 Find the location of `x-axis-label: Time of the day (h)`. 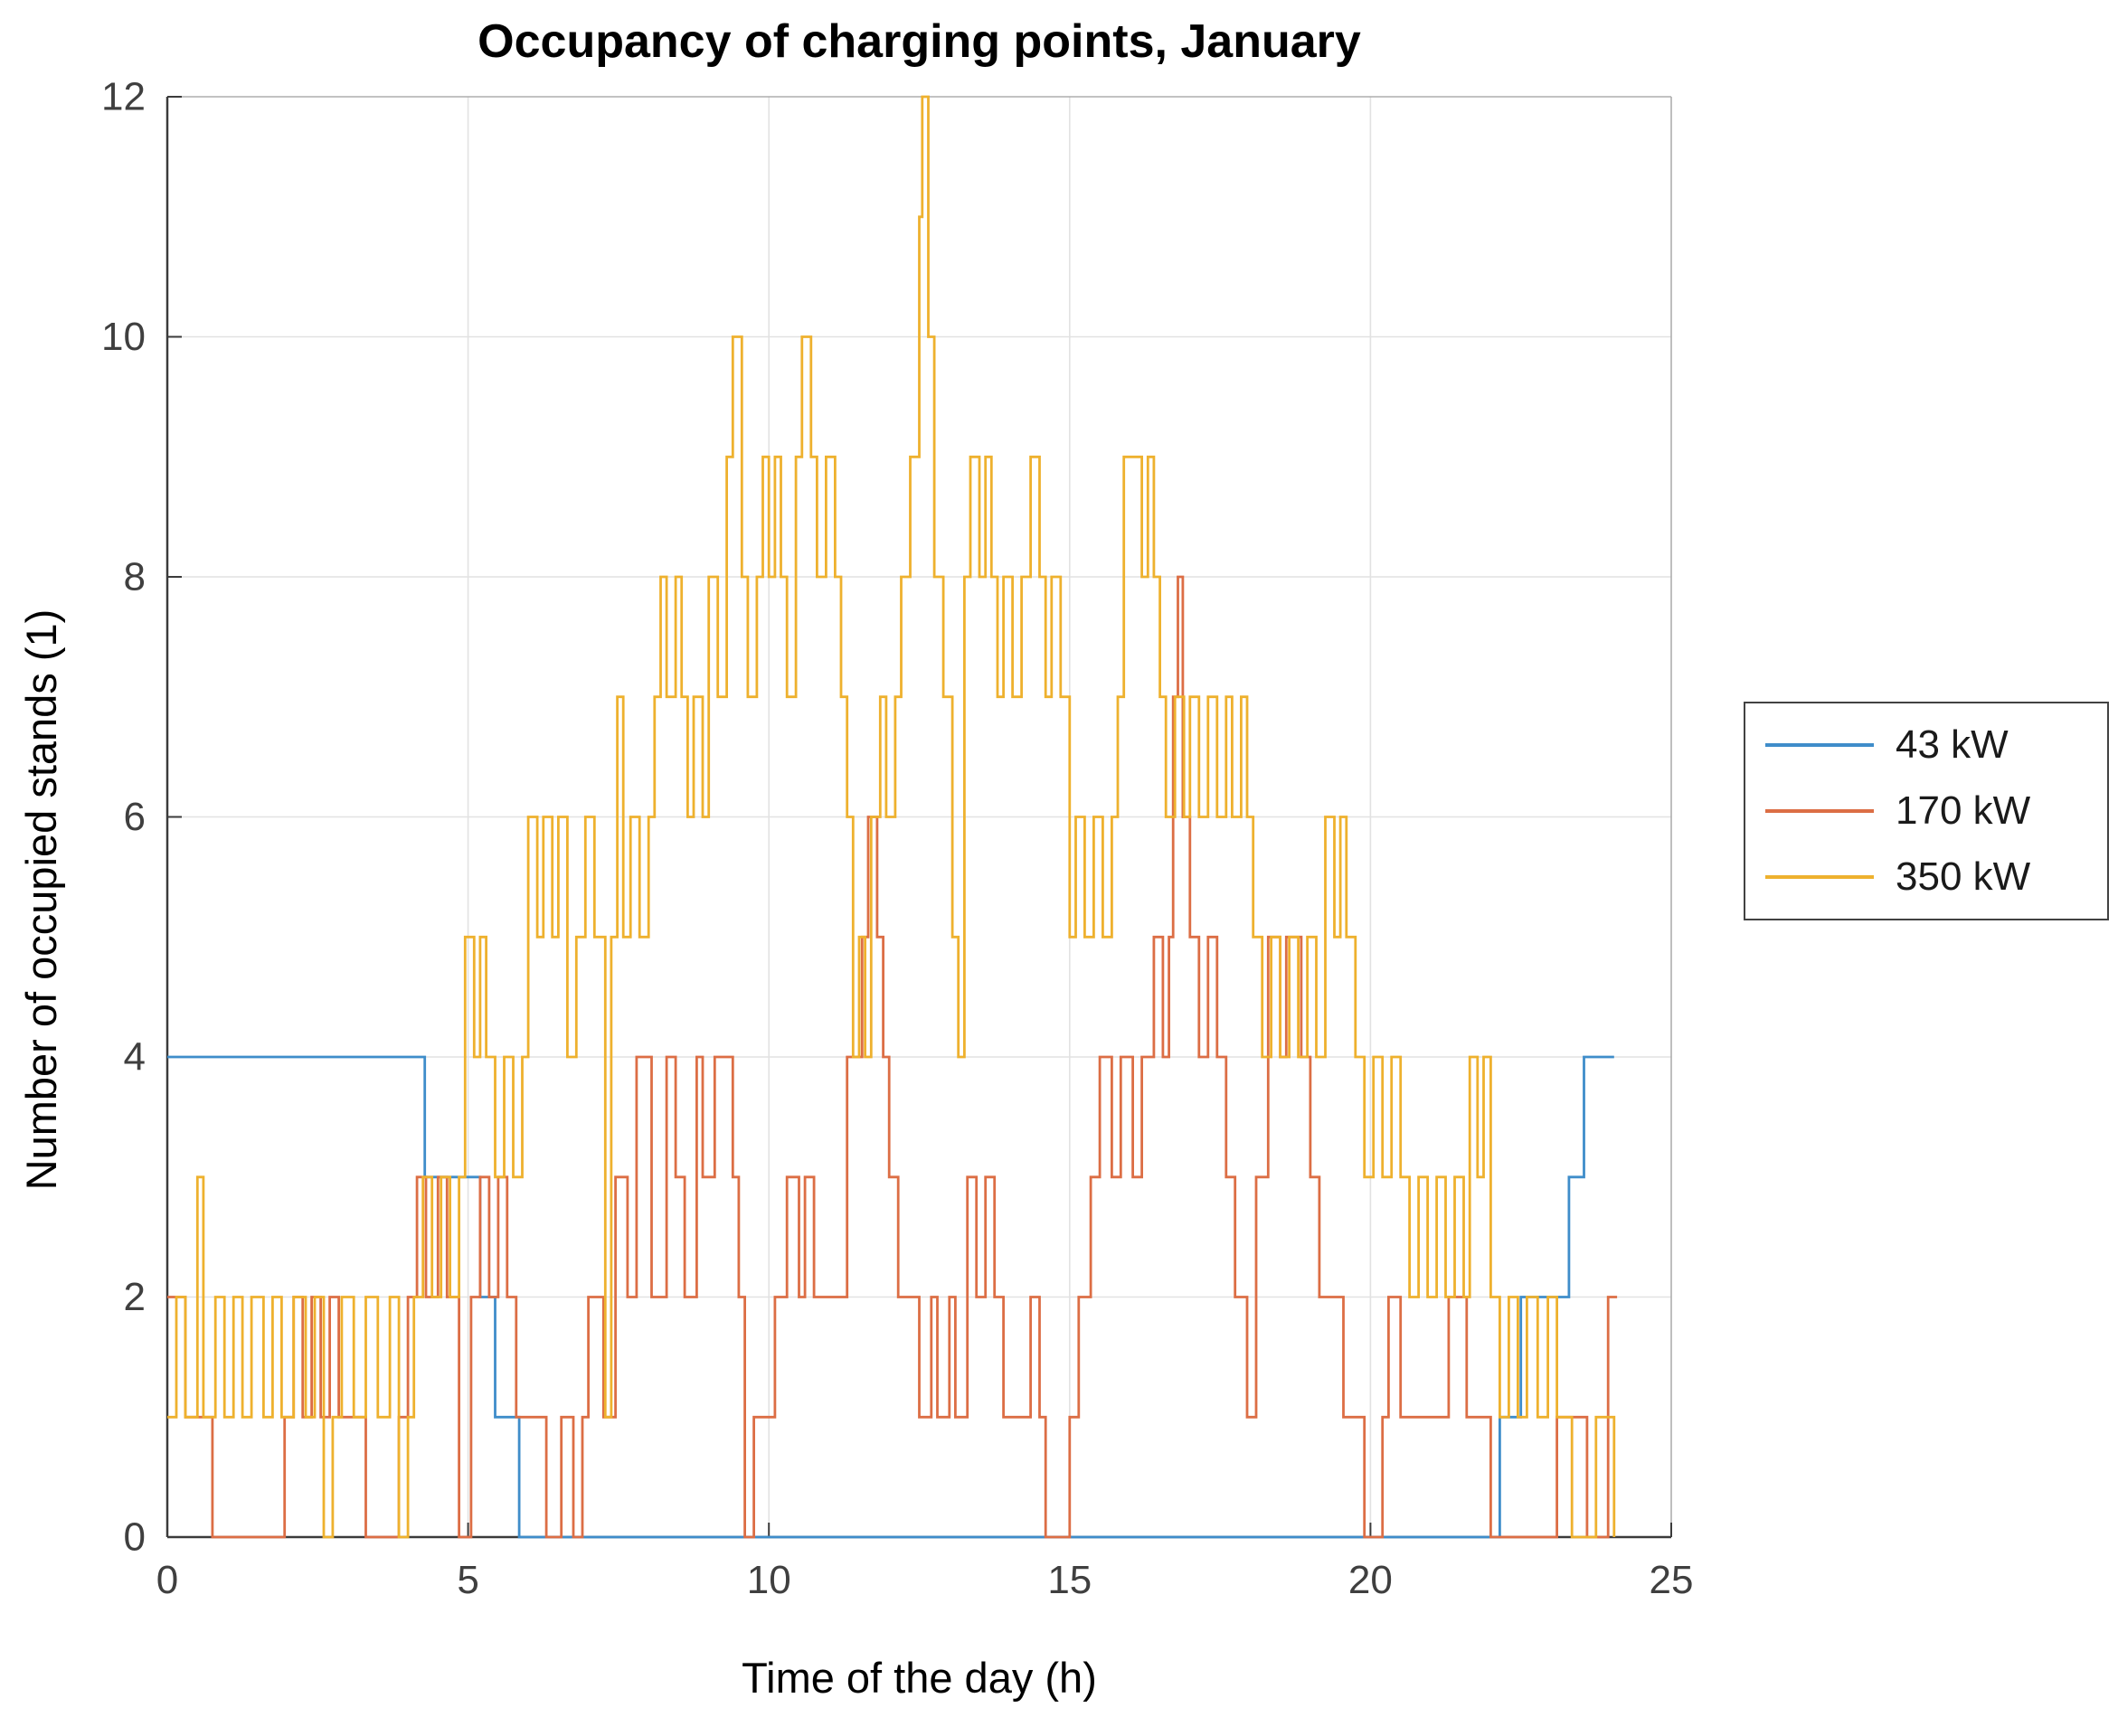

x-axis-label: Time of the day (h) is located at coordinates (919, 1678).